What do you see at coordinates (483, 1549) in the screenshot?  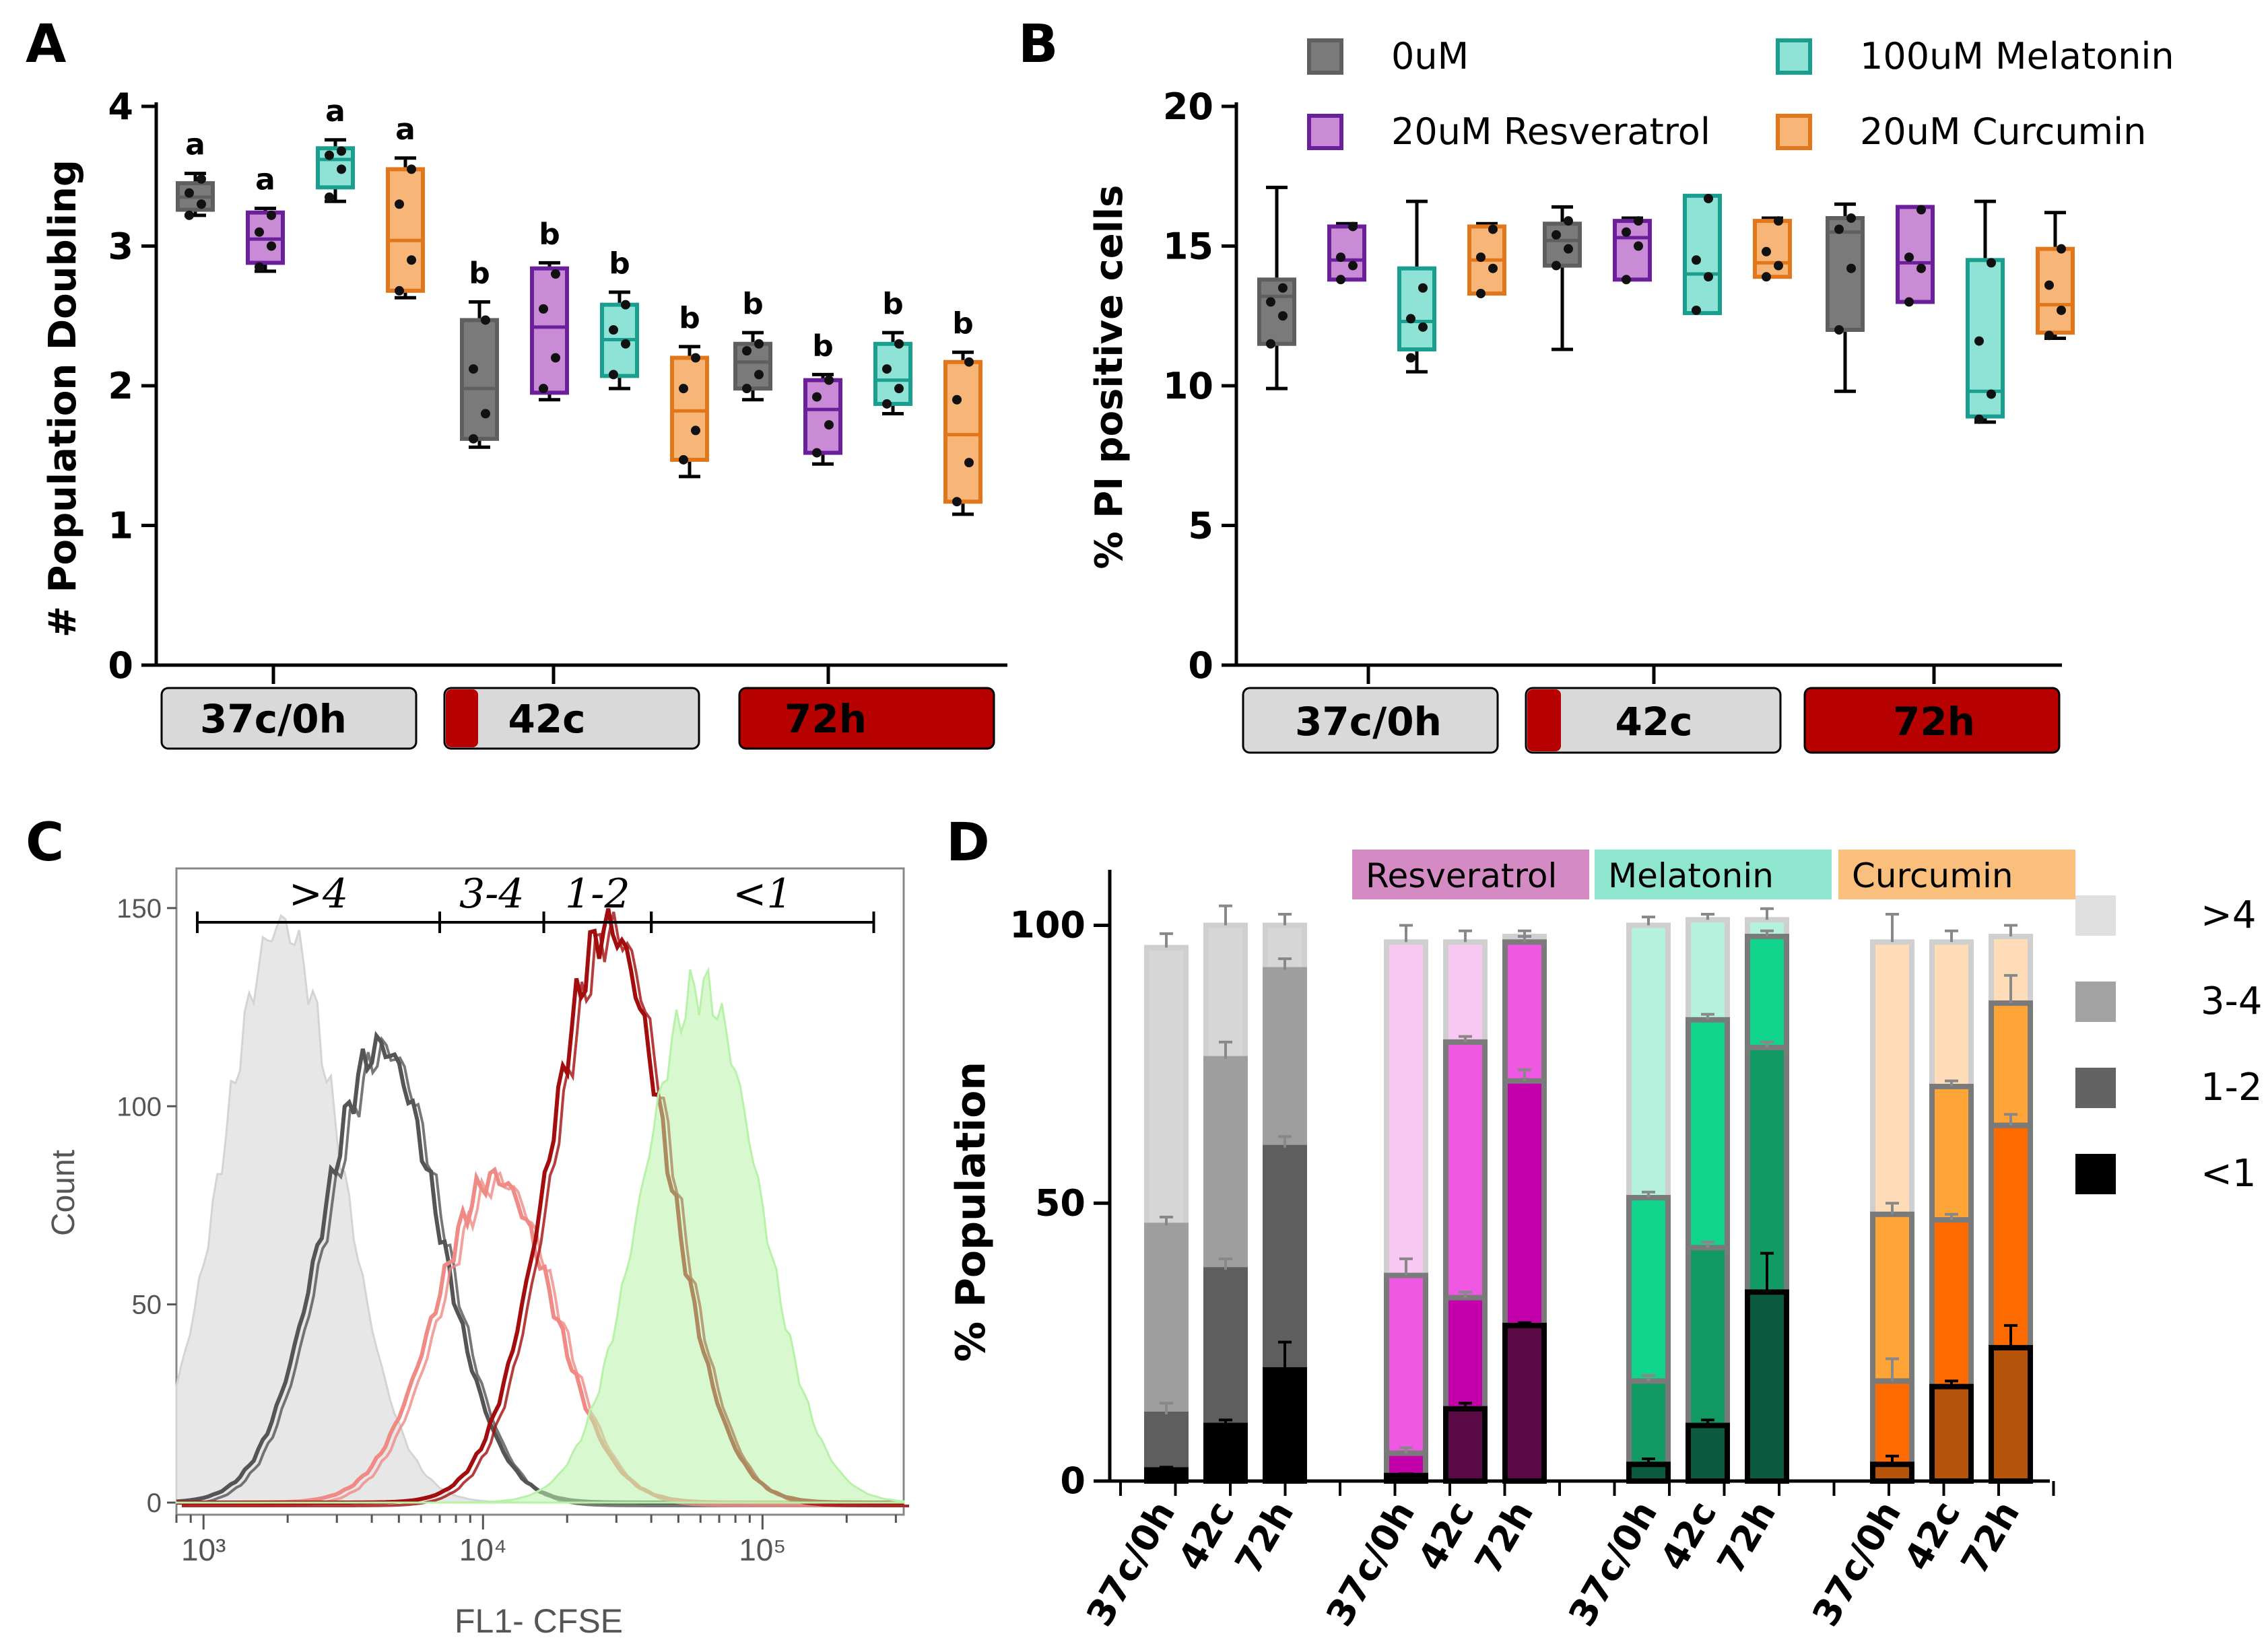 I see `x-tick-label: 10⁴` at bounding box center [483, 1549].